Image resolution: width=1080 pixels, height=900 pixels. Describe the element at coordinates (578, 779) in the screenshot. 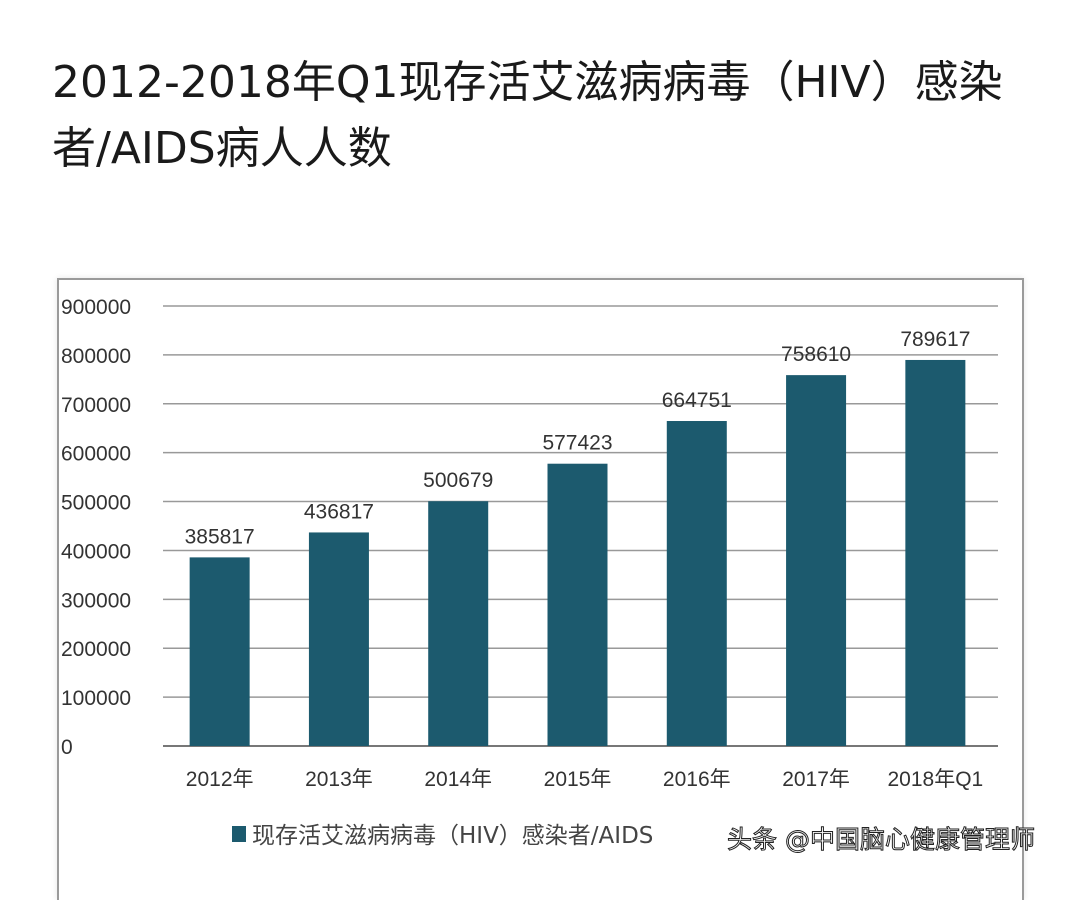

I see `x-tick-label: 2015年` at that location.